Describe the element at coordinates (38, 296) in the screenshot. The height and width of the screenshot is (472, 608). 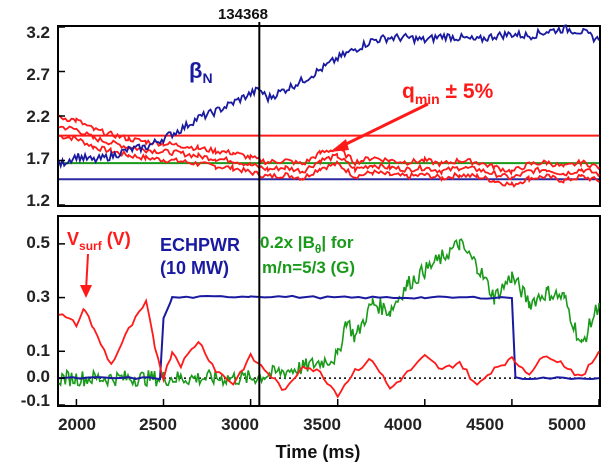
I see `bottom-y-tick-label: 0.3` at that location.